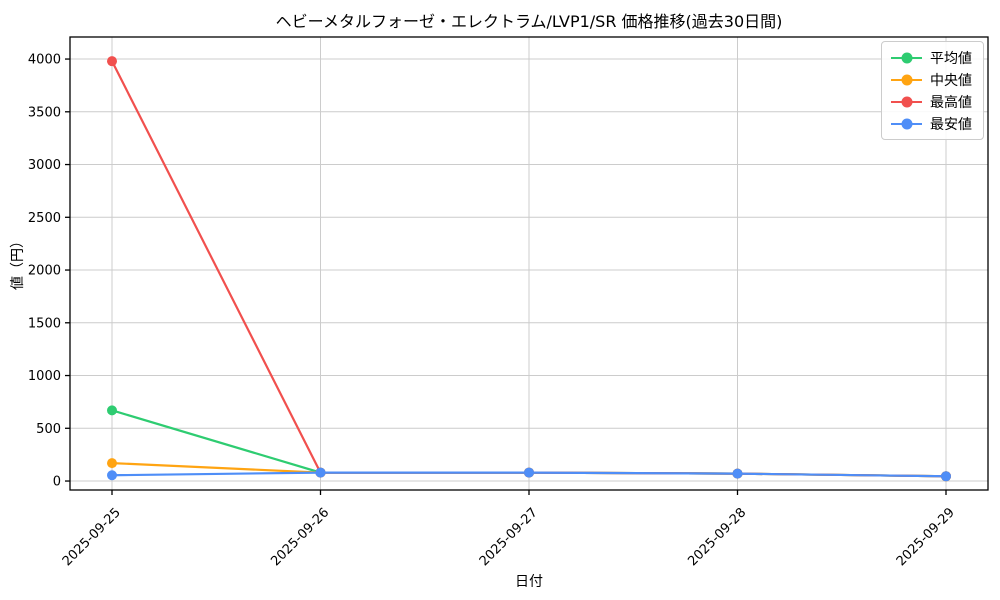  What do you see at coordinates (529, 582) in the screenshot?
I see `x-axis-label: 日付` at bounding box center [529, 582].